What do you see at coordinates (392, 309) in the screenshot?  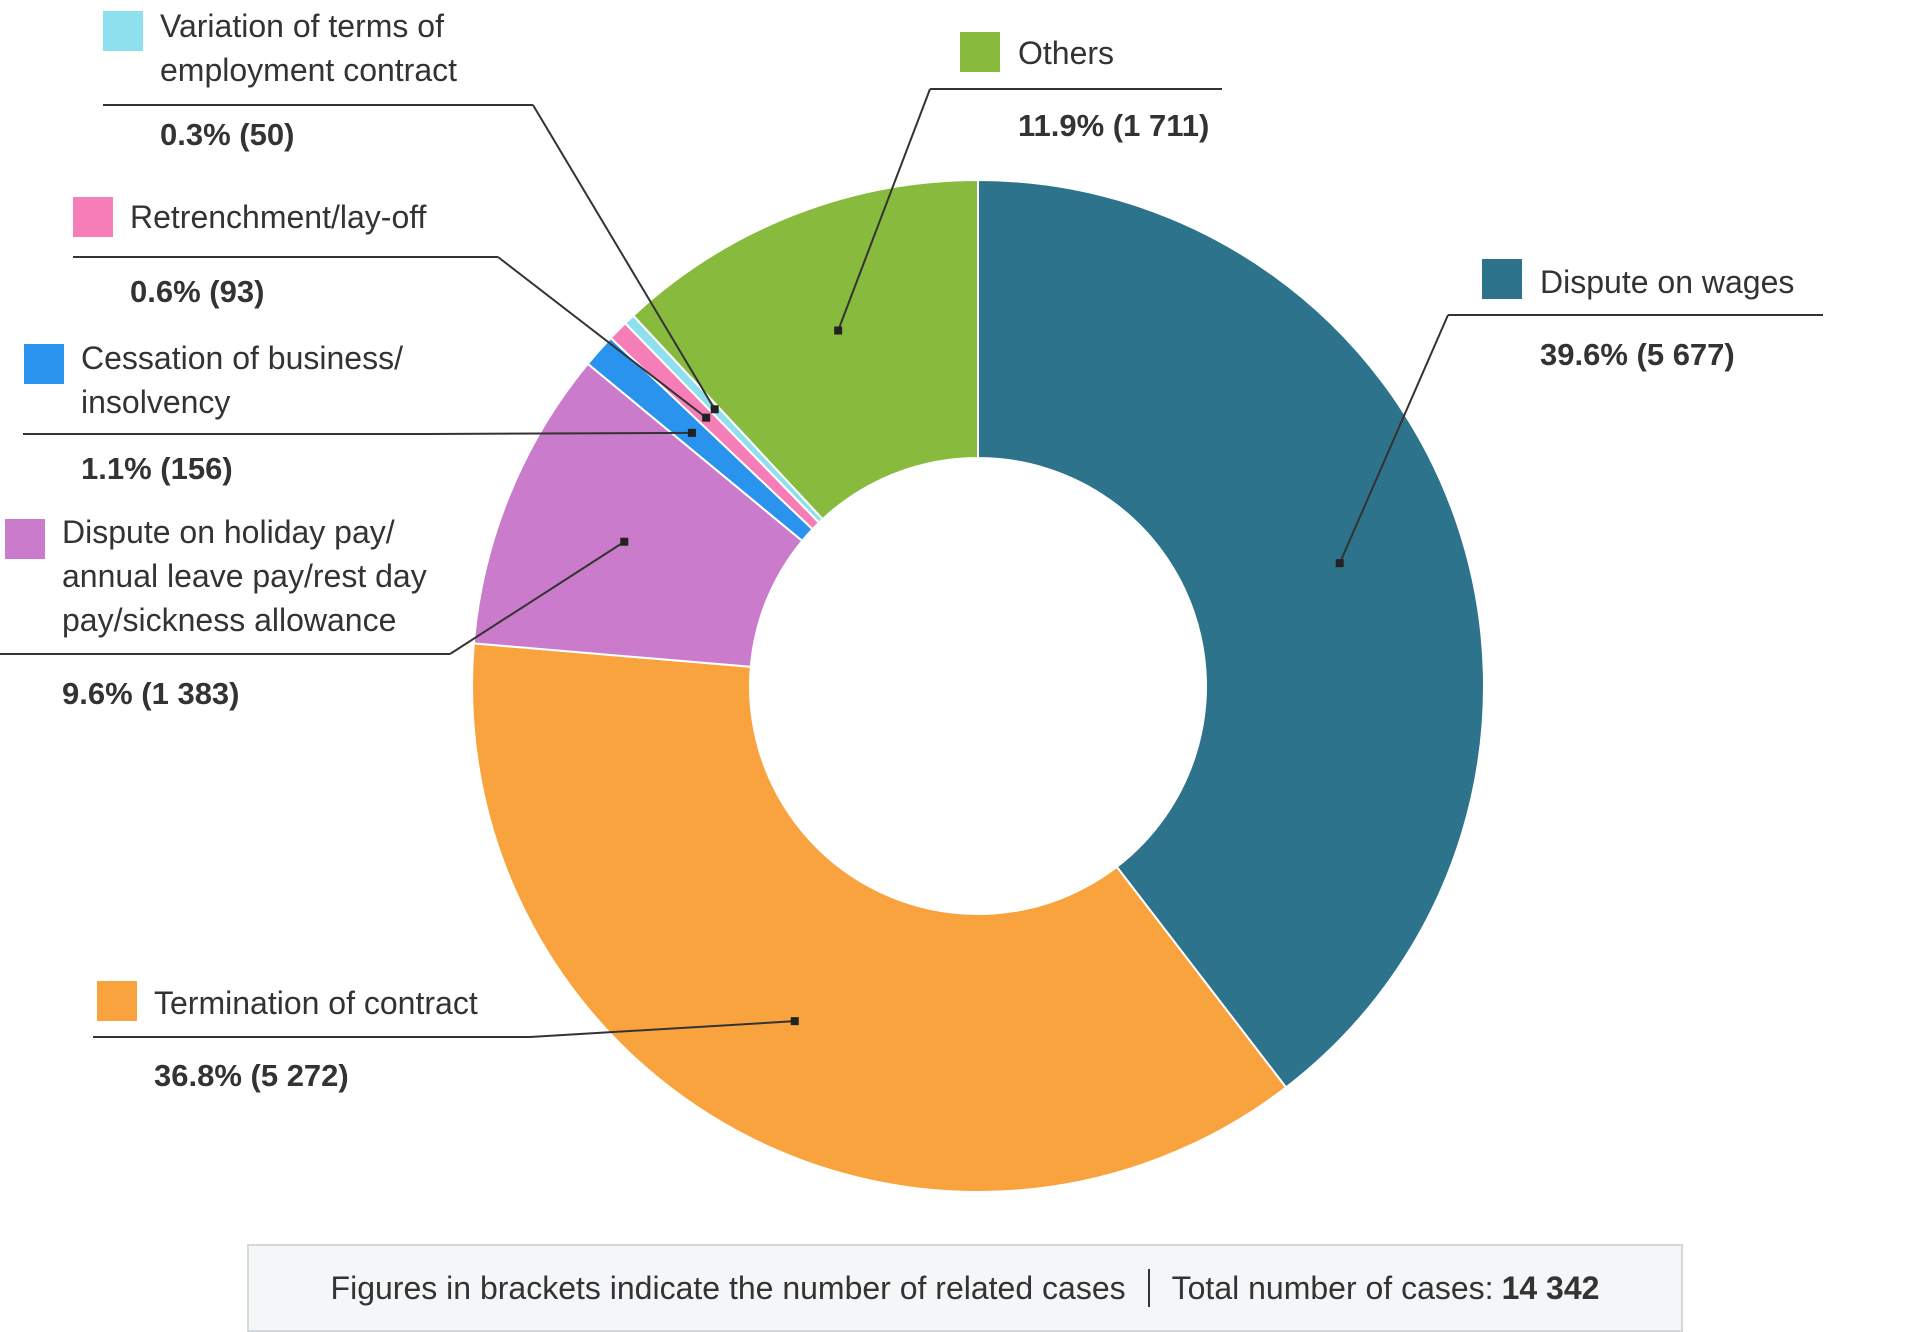 I see `label-group-retrenchment-lay-off: Retrenchment/lay-off 0.6% (93)` at bounding box center [392, 309].